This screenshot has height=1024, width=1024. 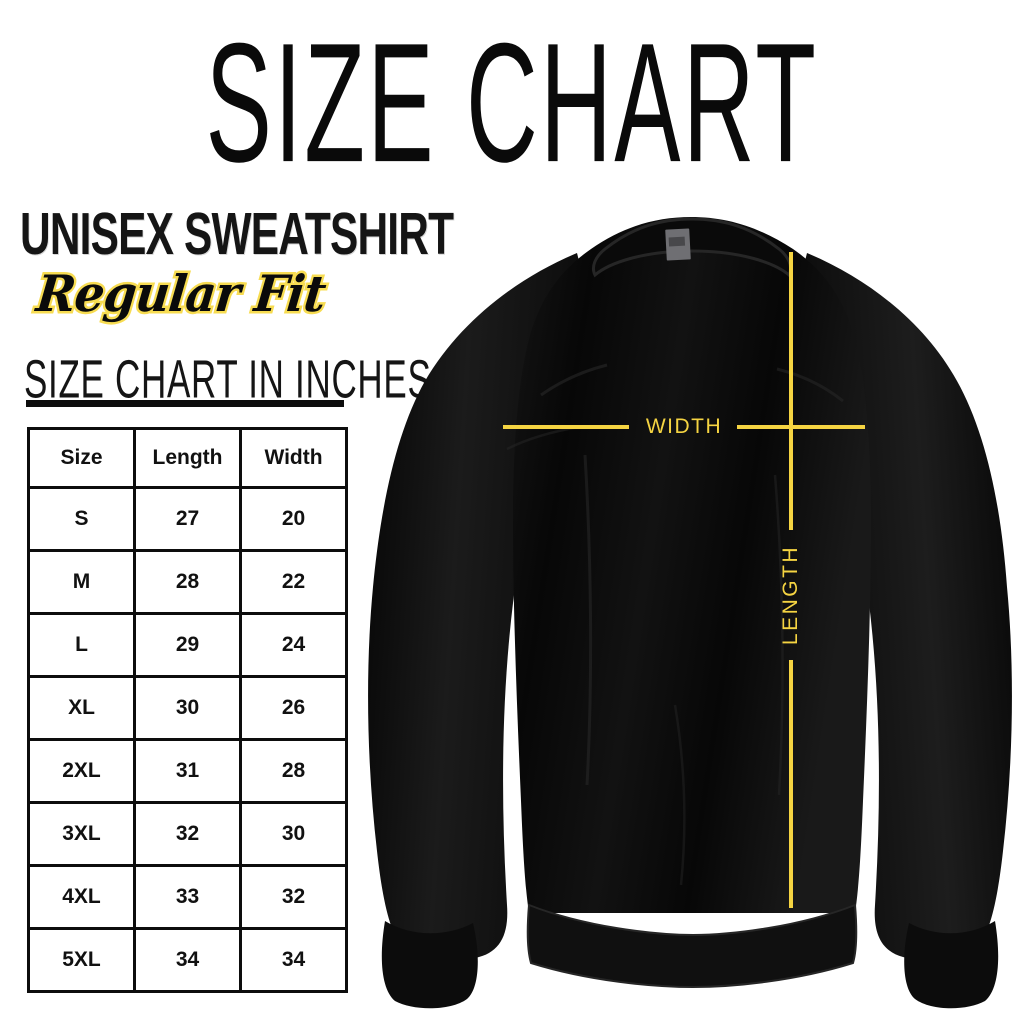 What do you see at coordinates (185, 403) in the screenshot?
I see `table-heading-underline` at bounding box center [185, 403].